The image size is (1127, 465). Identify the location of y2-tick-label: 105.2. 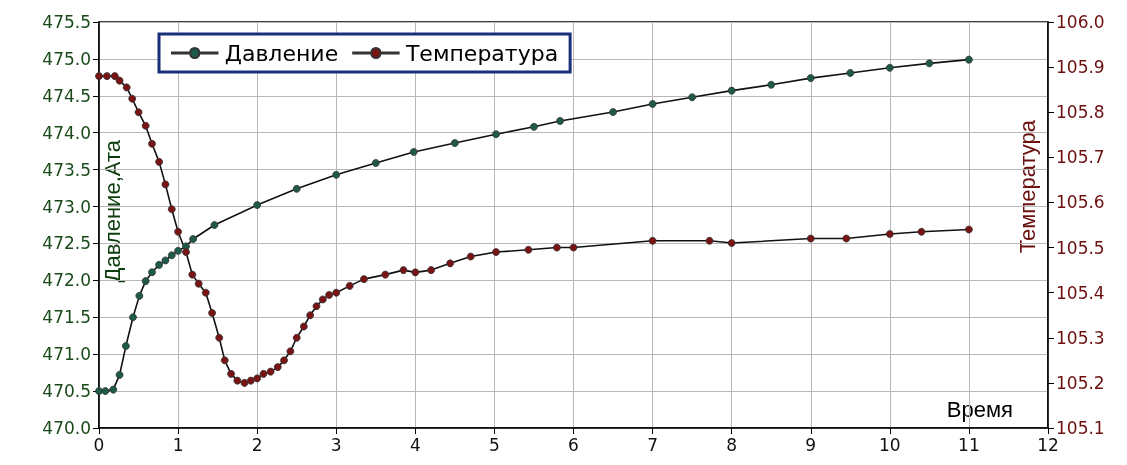
(1080, 382).